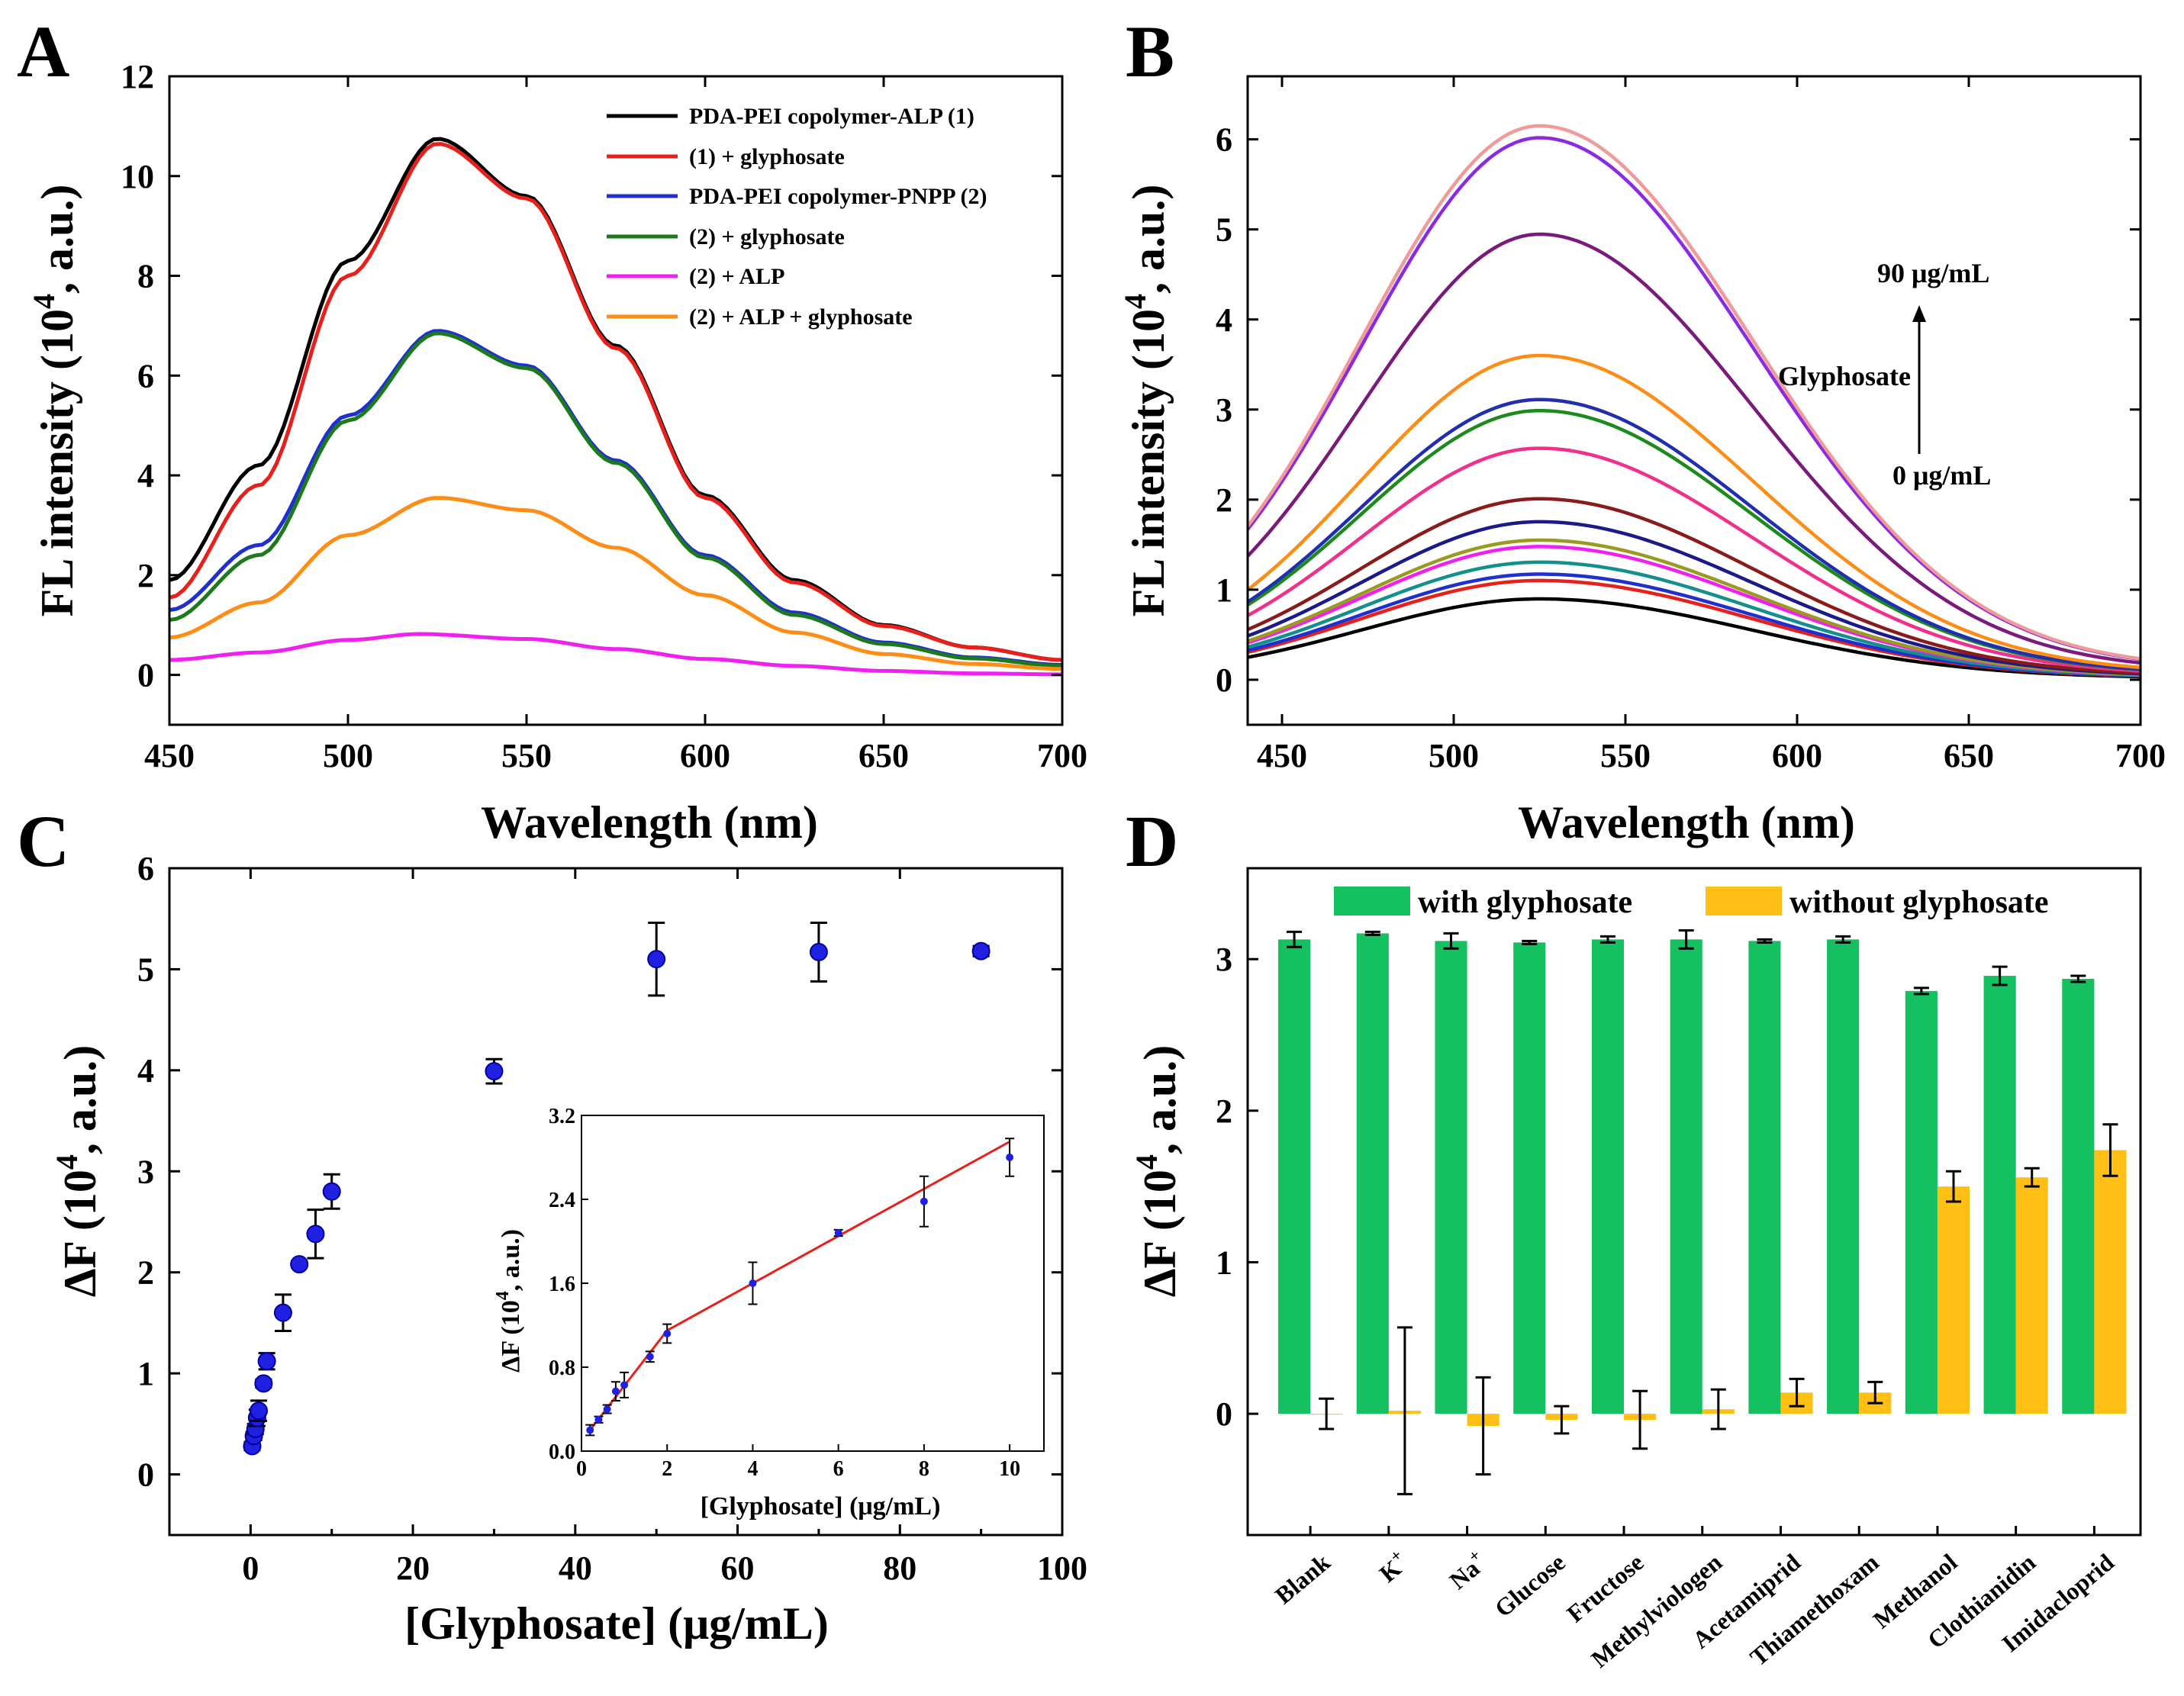  Describe the element at coordinates (667, 1469) in the screenshot. I see `inset-xtick-label: 2` at that location.